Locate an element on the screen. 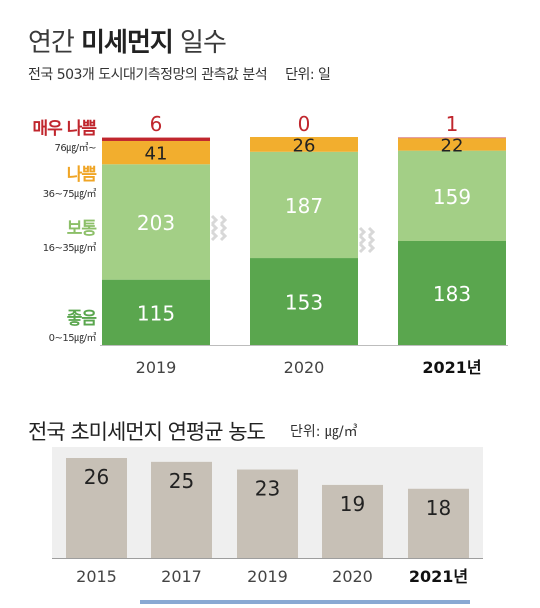 The image size is (540, 608). data-label: 1 is located at coordinates (452, 124).